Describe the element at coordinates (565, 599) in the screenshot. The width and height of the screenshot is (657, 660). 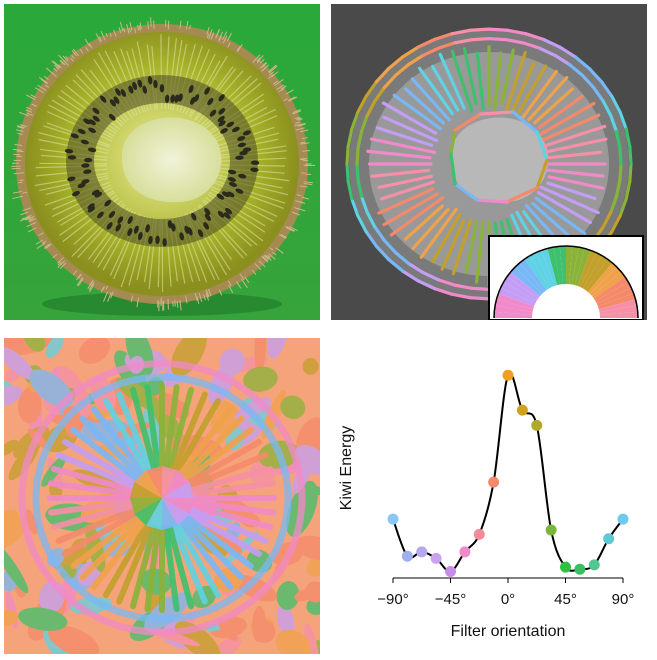
I see `x-tick-label: 45°` at that location.